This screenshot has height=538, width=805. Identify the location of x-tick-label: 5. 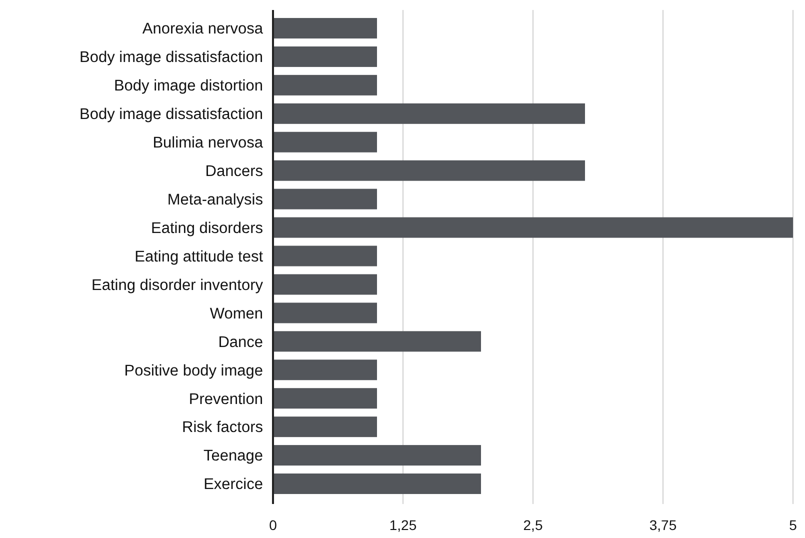
(793, 525).